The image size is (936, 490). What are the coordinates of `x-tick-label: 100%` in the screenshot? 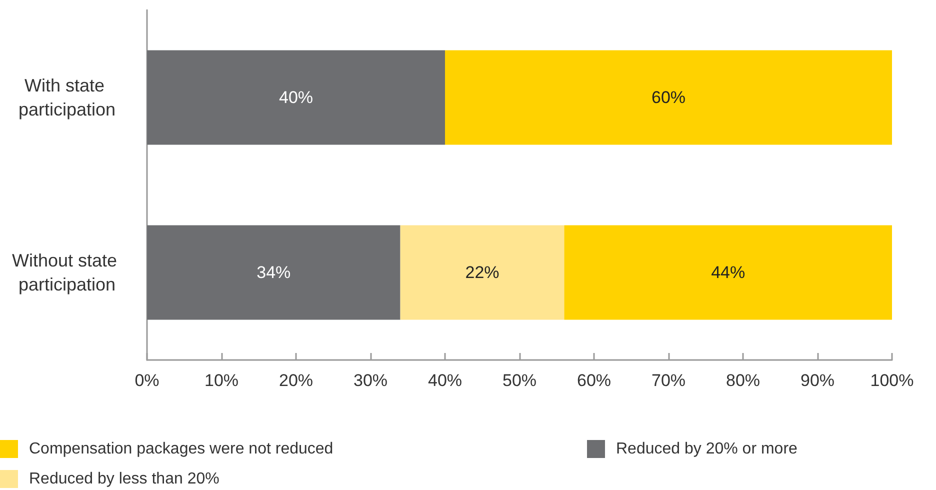 It's located at (892, 380).